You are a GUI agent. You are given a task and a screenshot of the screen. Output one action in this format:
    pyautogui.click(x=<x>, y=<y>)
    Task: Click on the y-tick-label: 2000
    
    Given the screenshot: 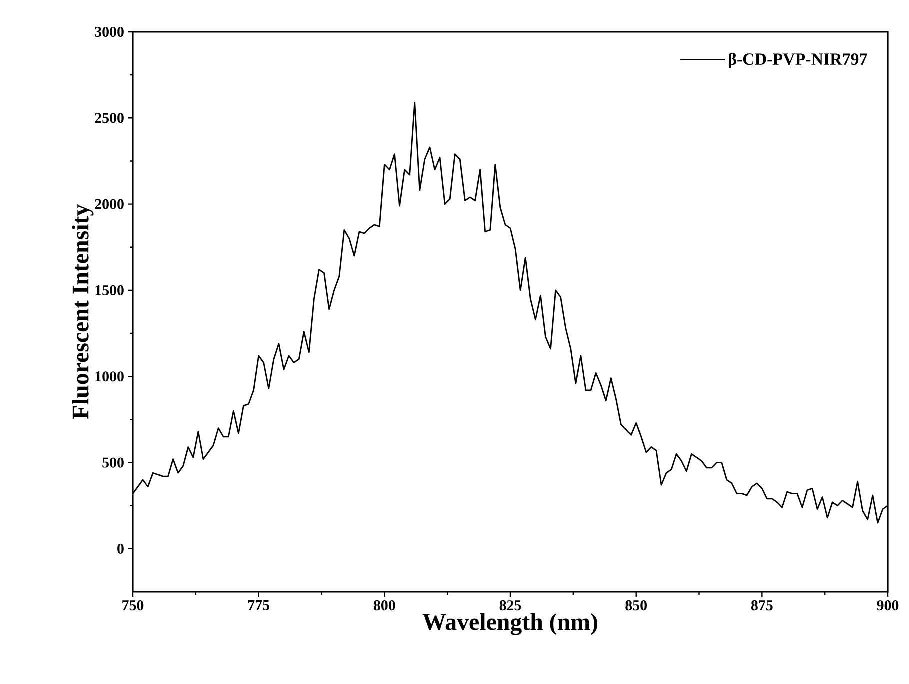 What is the action you would take?
    pyautogui.click(x=109, y=204)
    